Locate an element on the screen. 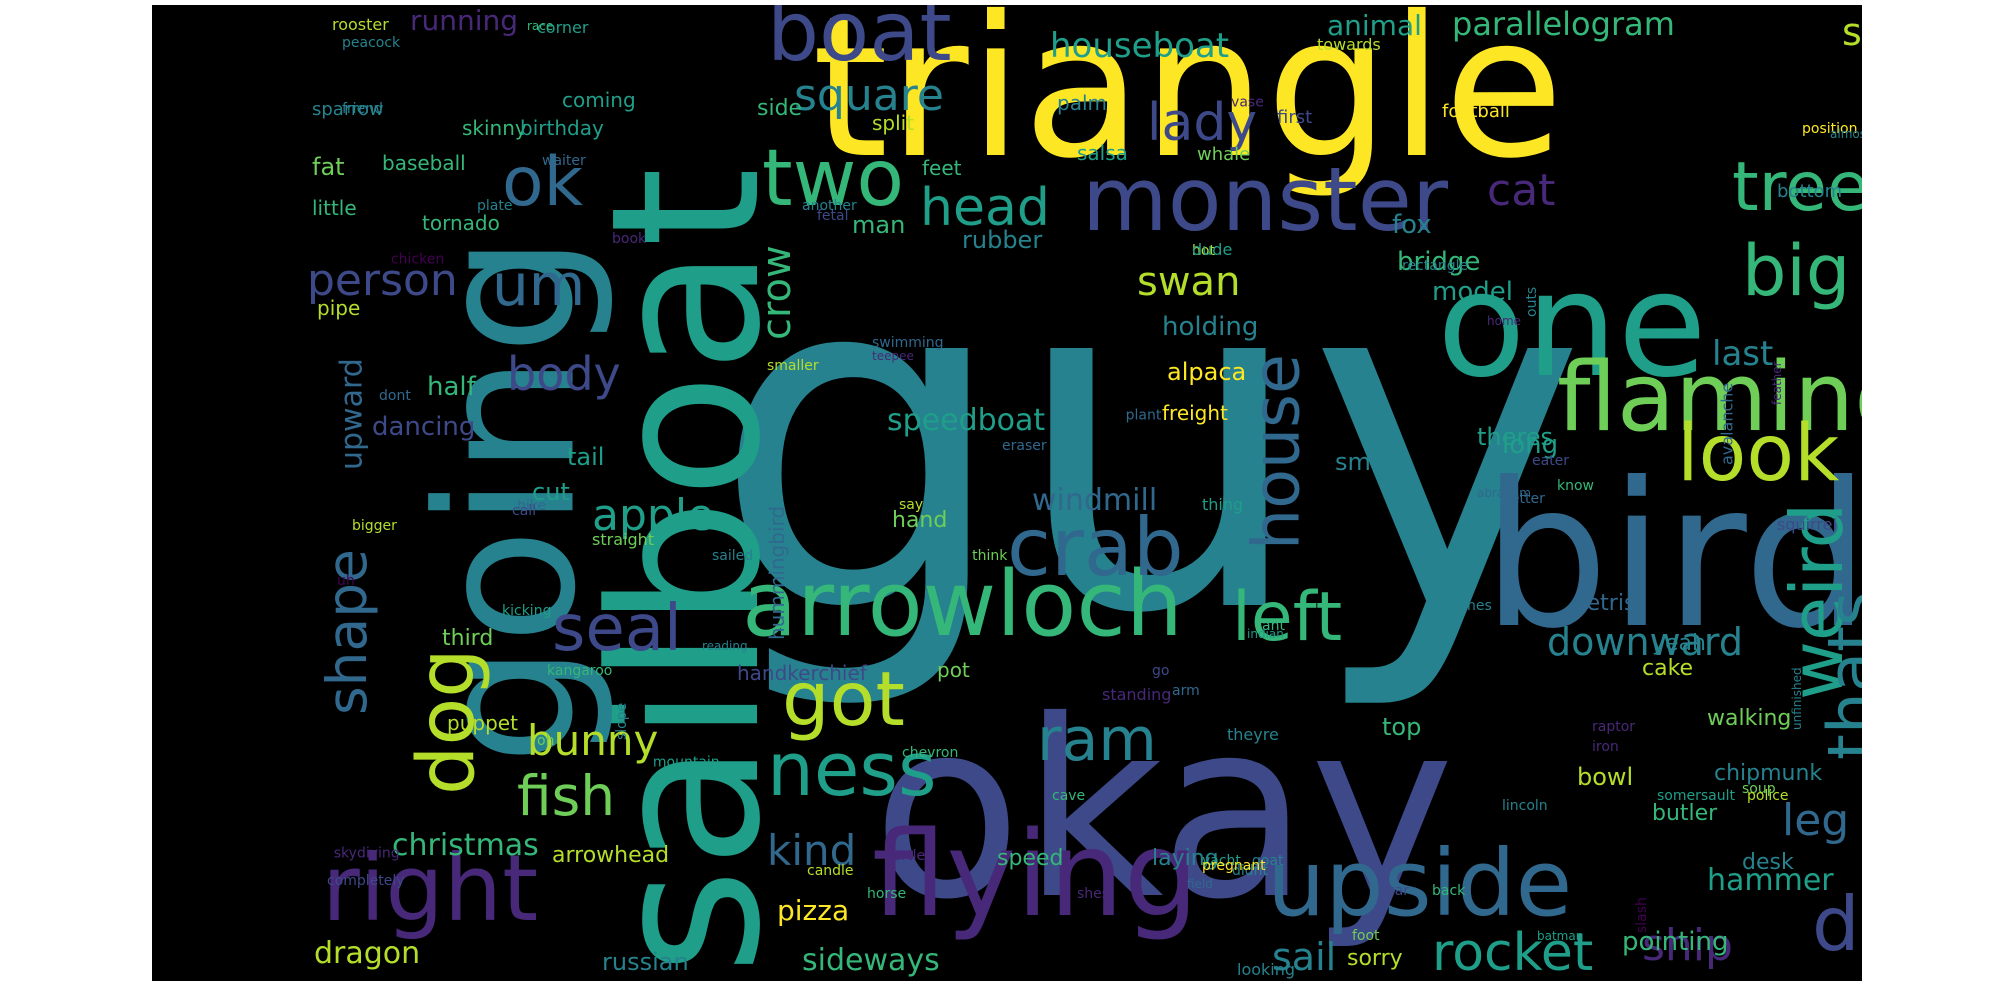  word-left: left is located at coordinates (1287, 617).